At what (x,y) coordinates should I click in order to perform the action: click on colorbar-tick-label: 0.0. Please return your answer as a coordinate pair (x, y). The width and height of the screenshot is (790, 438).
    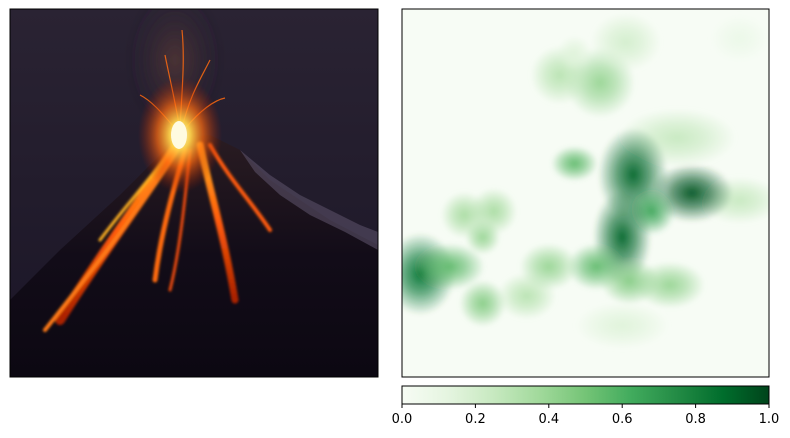
    Looking at the image, I should click on (402, 419).